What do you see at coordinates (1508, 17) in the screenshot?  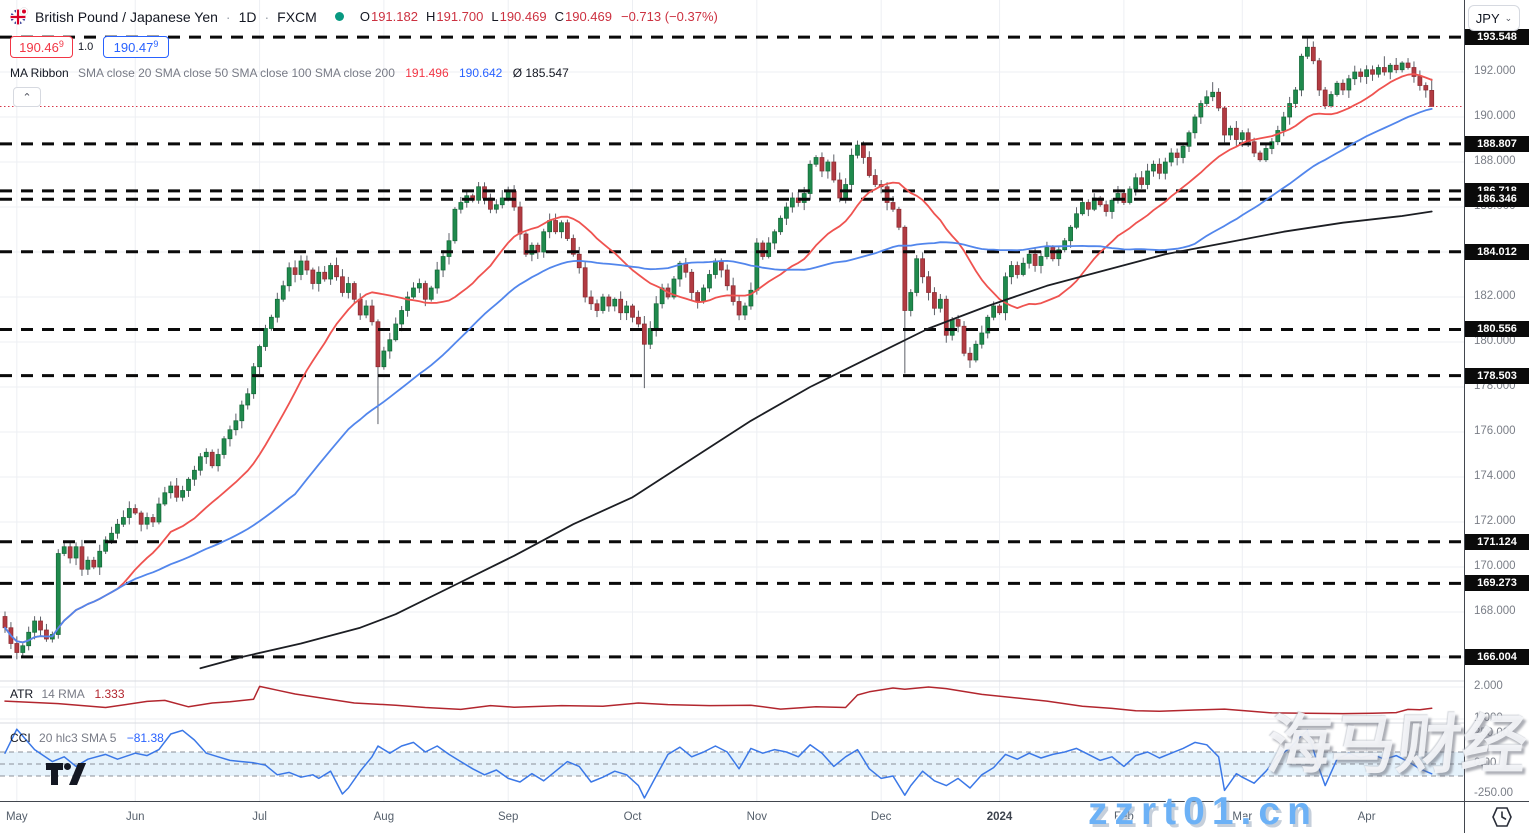 I see `chevron-down-icon: ⌄` at bounding box center [1508, 17].